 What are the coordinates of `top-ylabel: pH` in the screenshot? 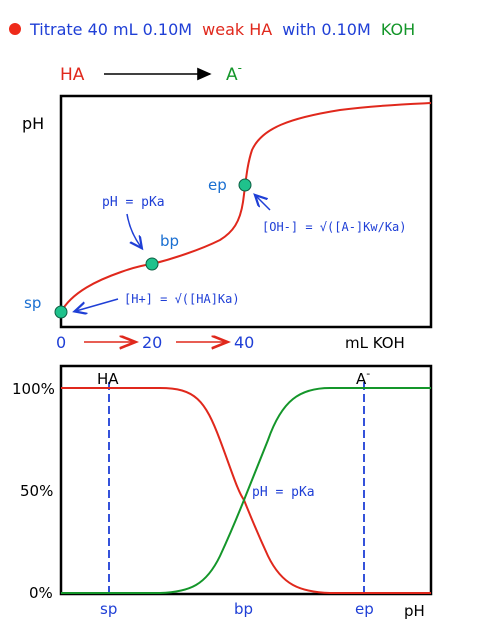 It's located at (33, 123).